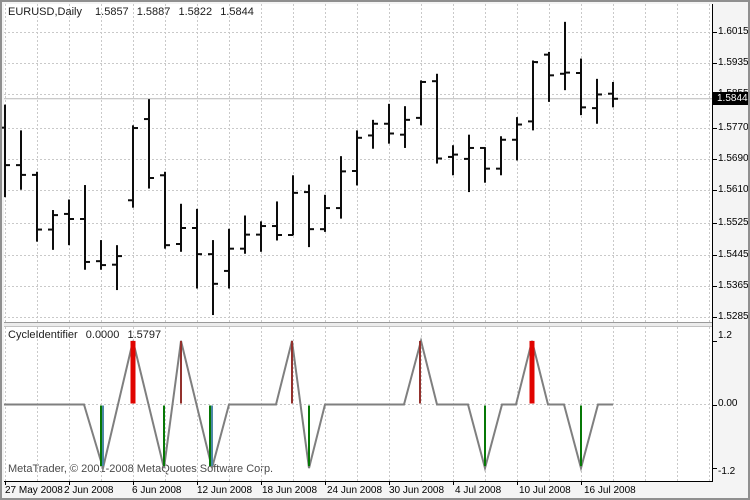 The image size is (750, 500). I want to click on time-axis-label: 16 Jul 2008, so click(610, 490).